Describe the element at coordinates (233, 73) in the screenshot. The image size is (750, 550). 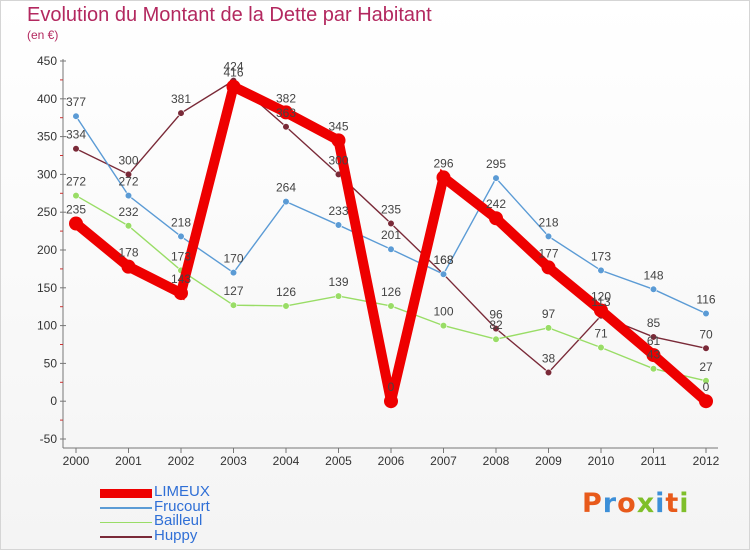
I see `data-label-limeux: 416` at that location.